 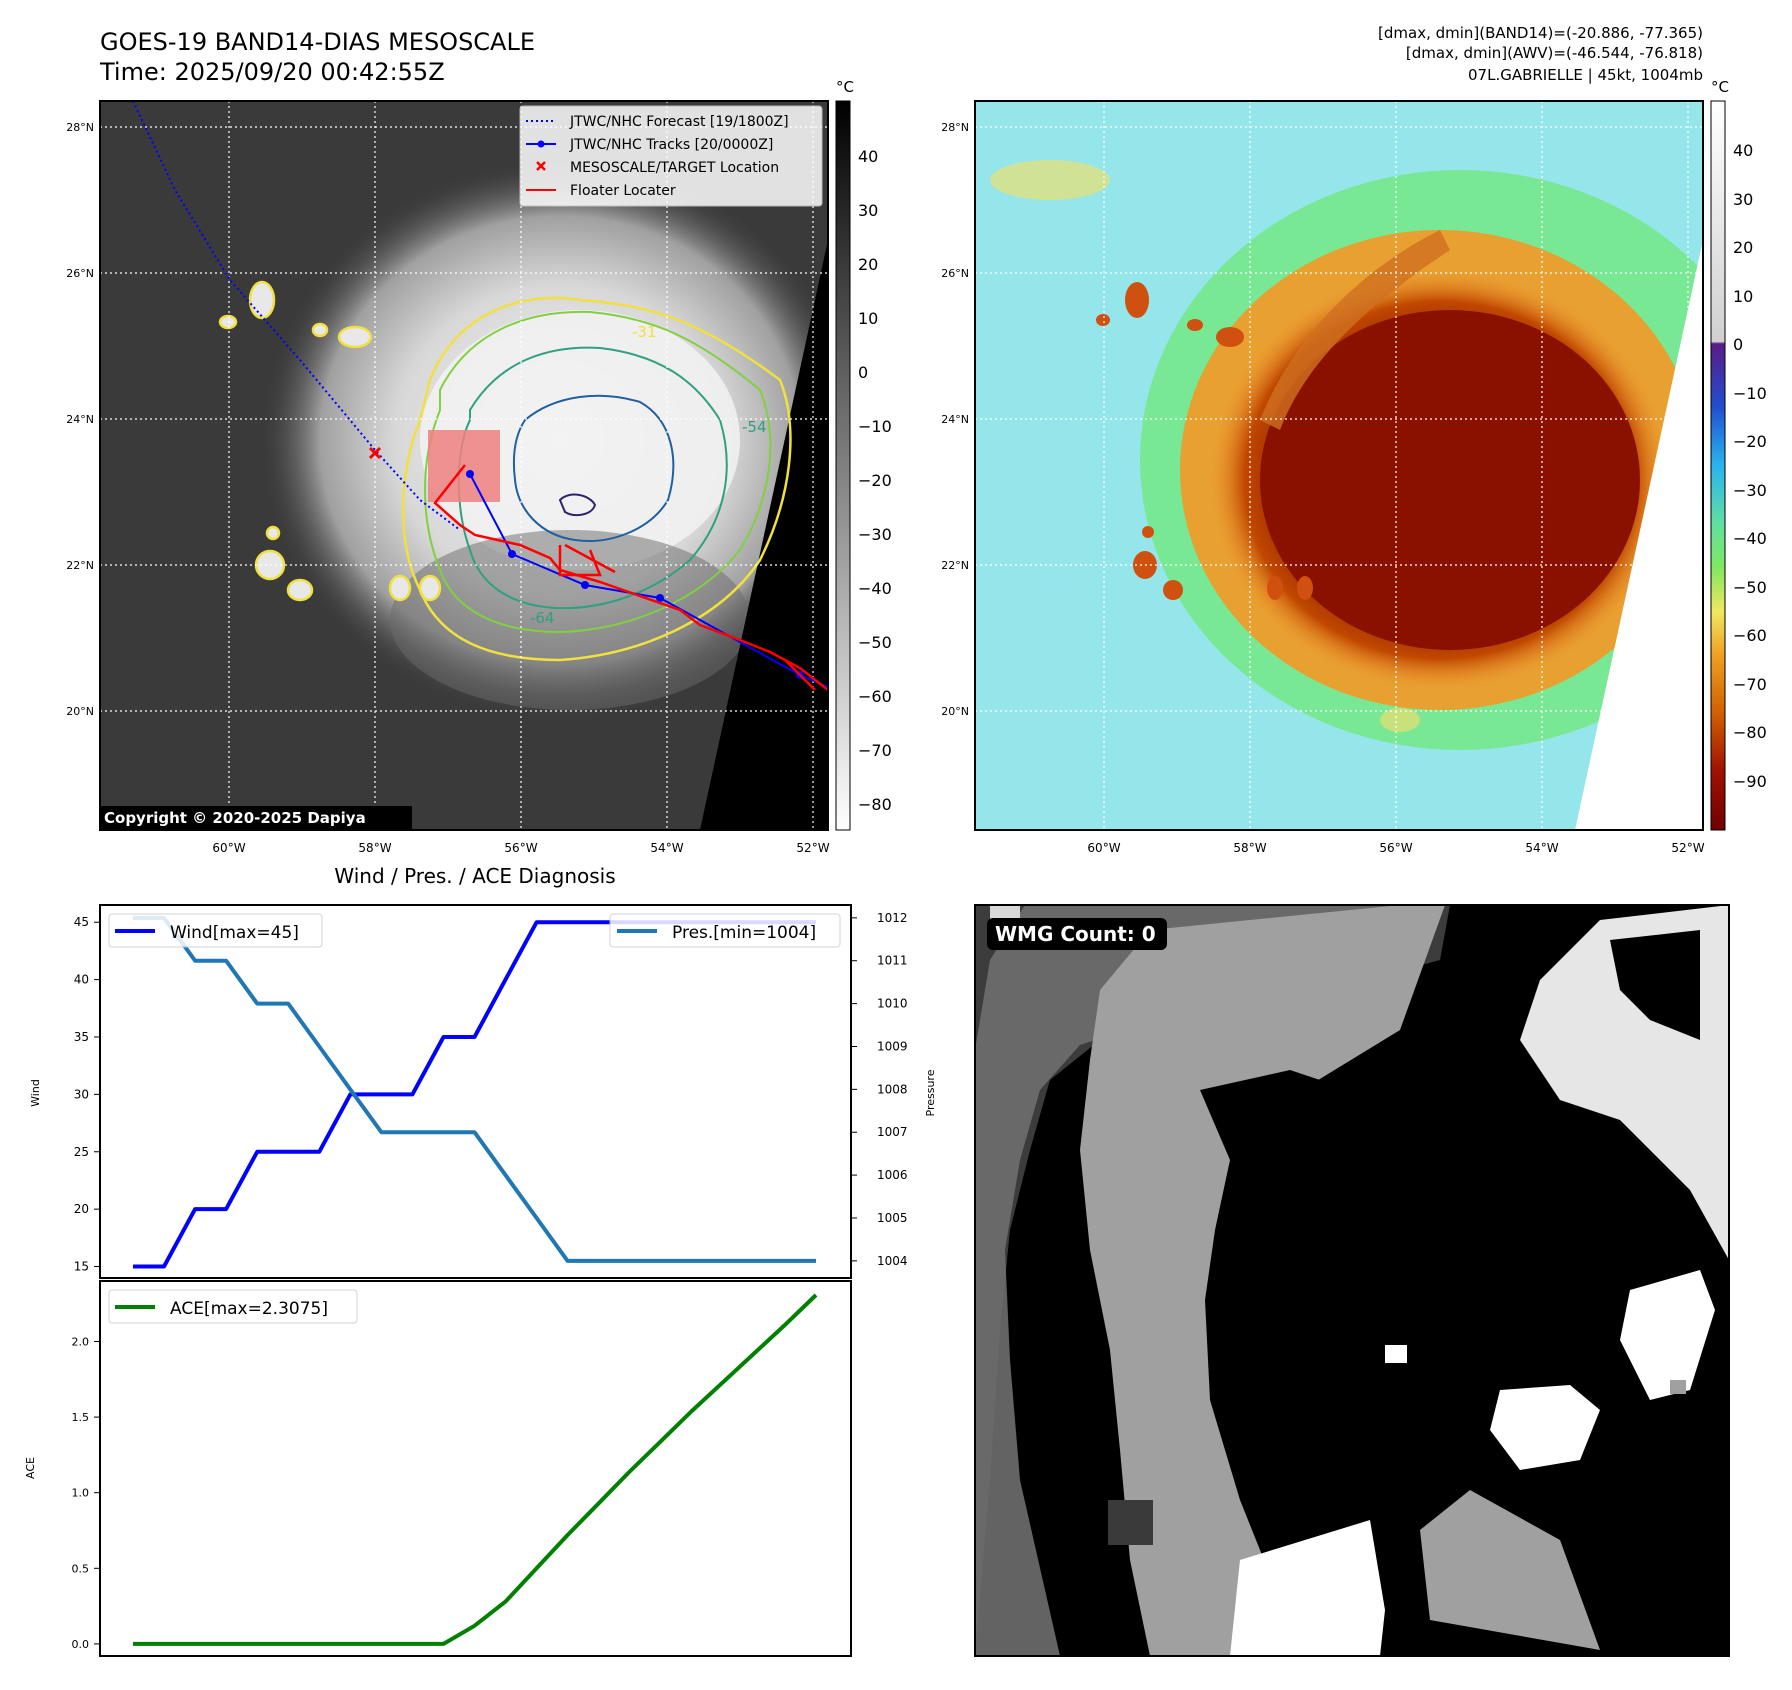 What do you see at coordinates (81, 980) in the screenshot?
I see `wind-y-tick-label: 40` at bounding box center [81, 980].